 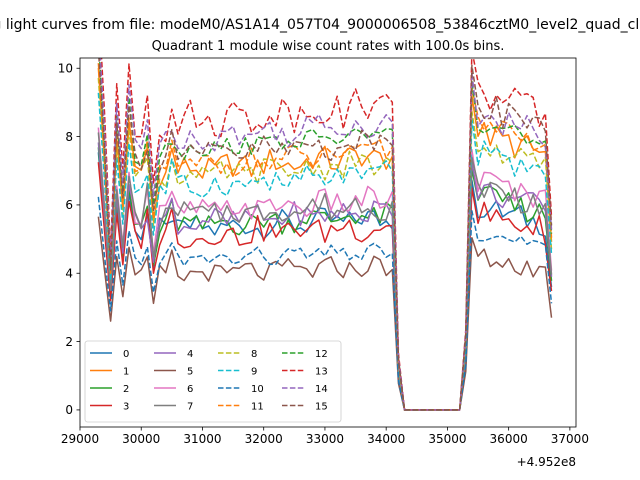 I want to click on x-offset-label: +4.952e8, so click(x=546, y=462).